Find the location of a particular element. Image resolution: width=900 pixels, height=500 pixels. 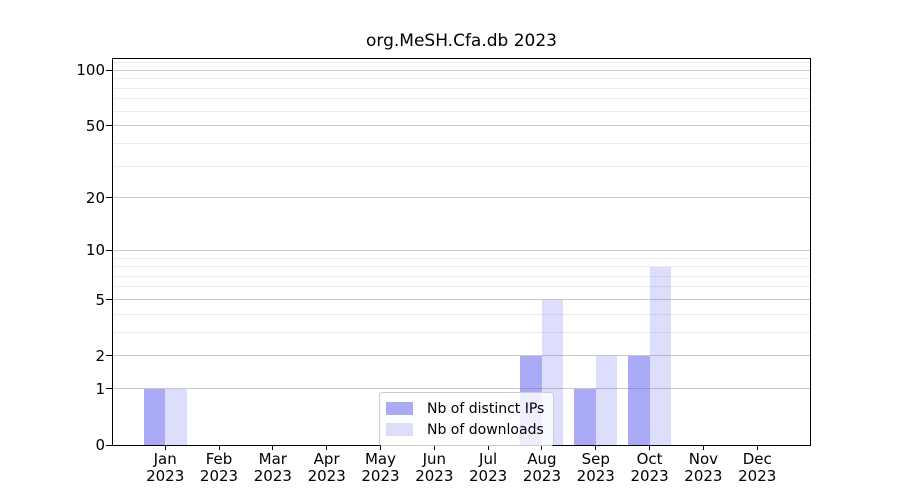

month-label: Feb is located at coordinates (219, 459).